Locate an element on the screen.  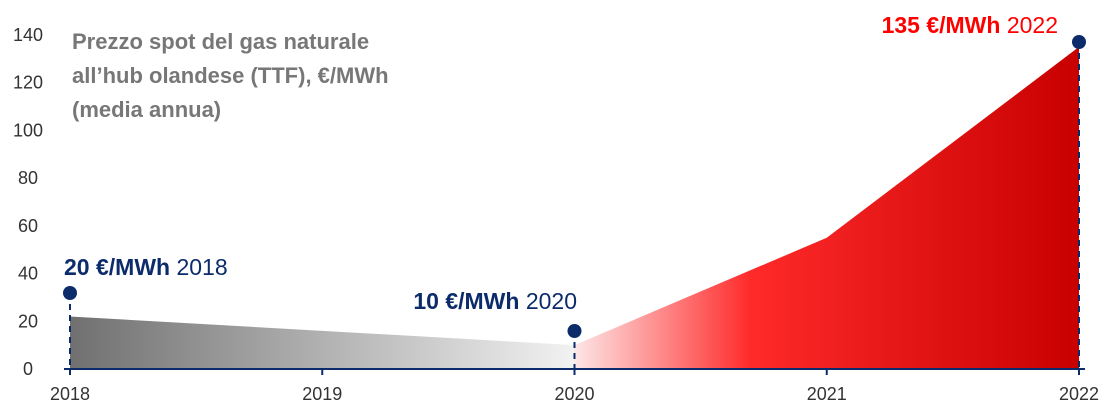
x-tick-label: 2018 is located at coordinates (70, 394).